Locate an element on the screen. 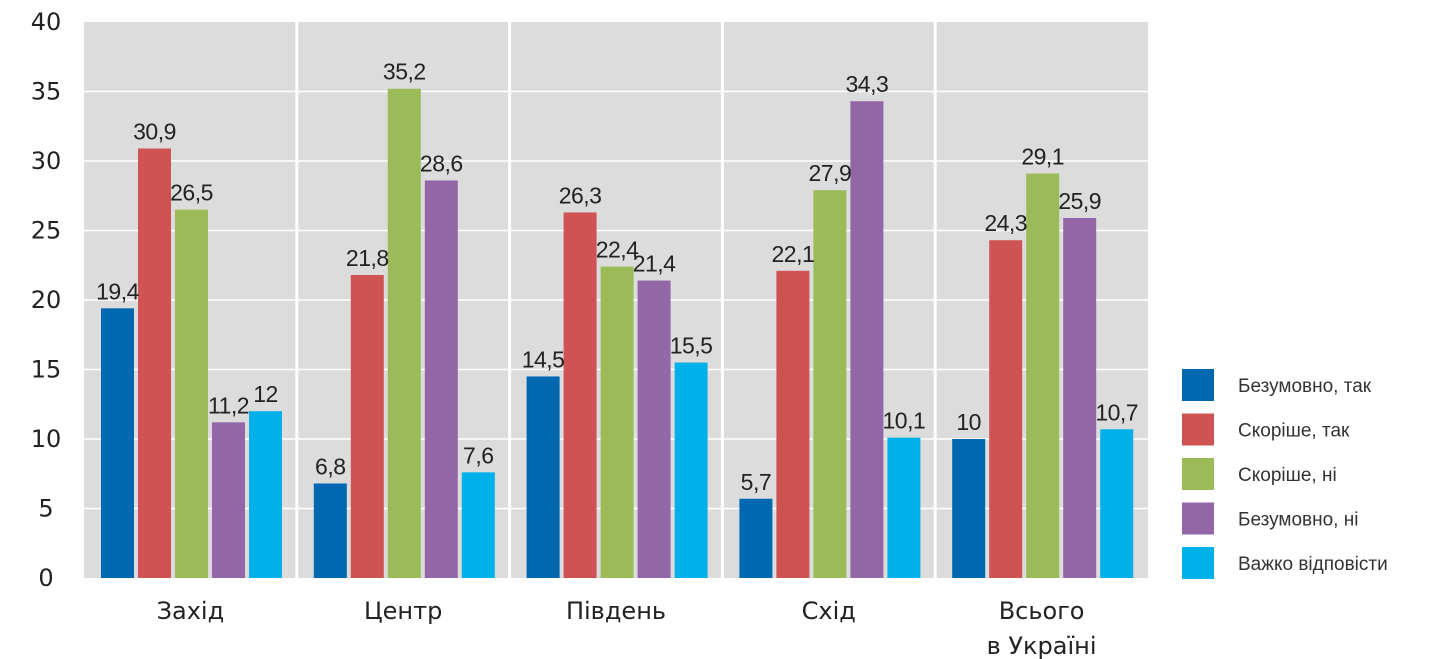  y-tick-label: 35 is located at coordinates (46, 92).